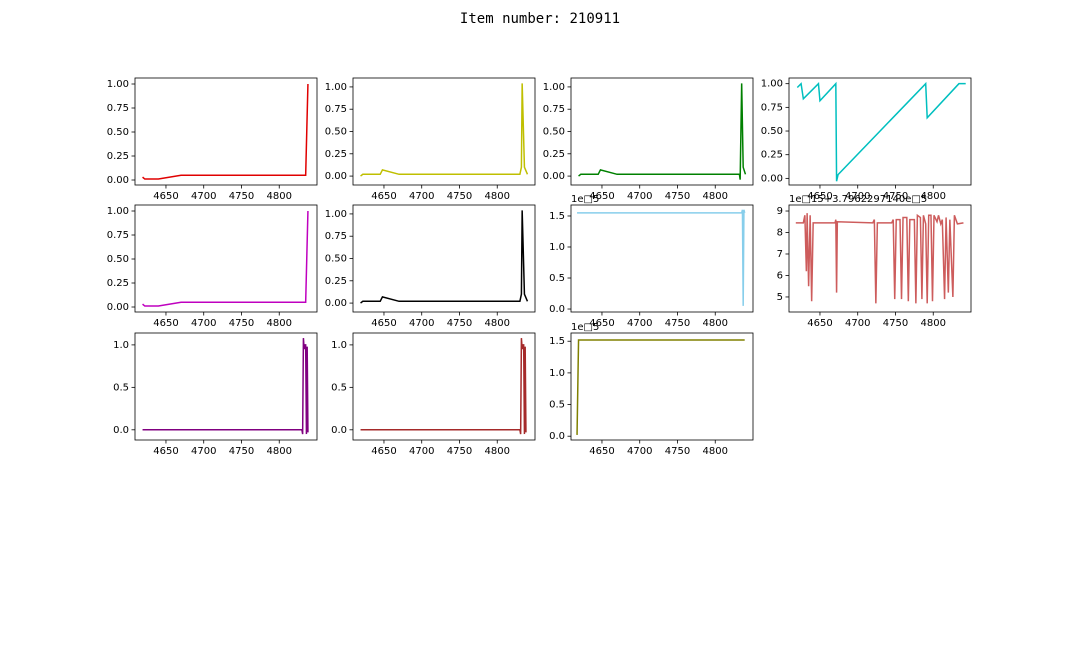 The height and width of the screenshot is (652, 1080). I want to click on y-tick-label: 9, so click(780, 211).